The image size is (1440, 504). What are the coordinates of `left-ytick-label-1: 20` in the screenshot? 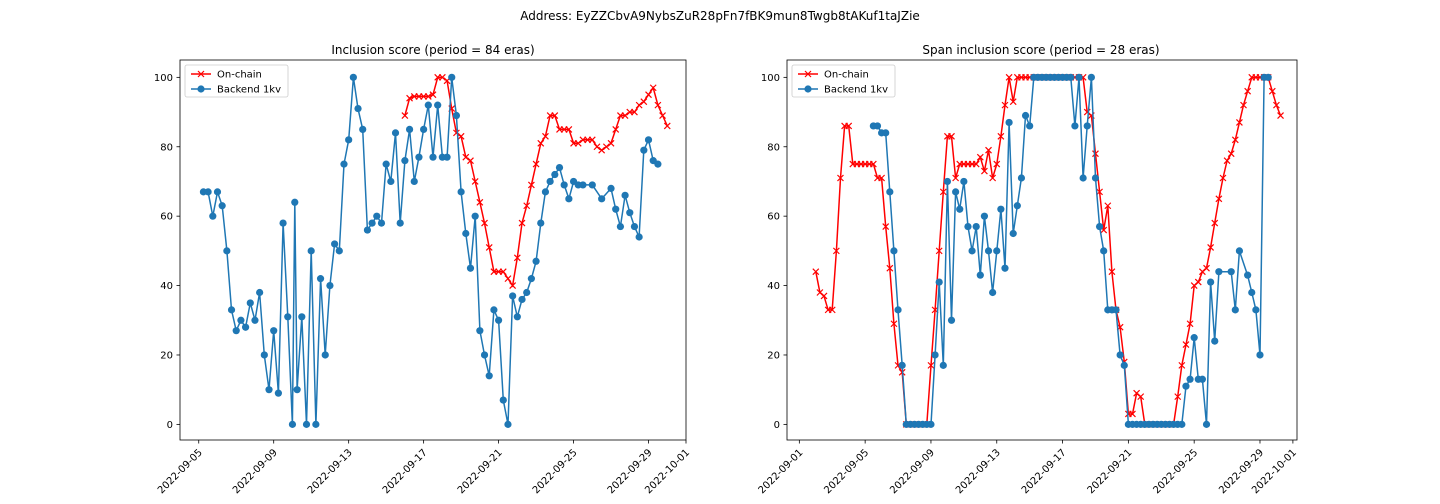 It's located at (166, 355).